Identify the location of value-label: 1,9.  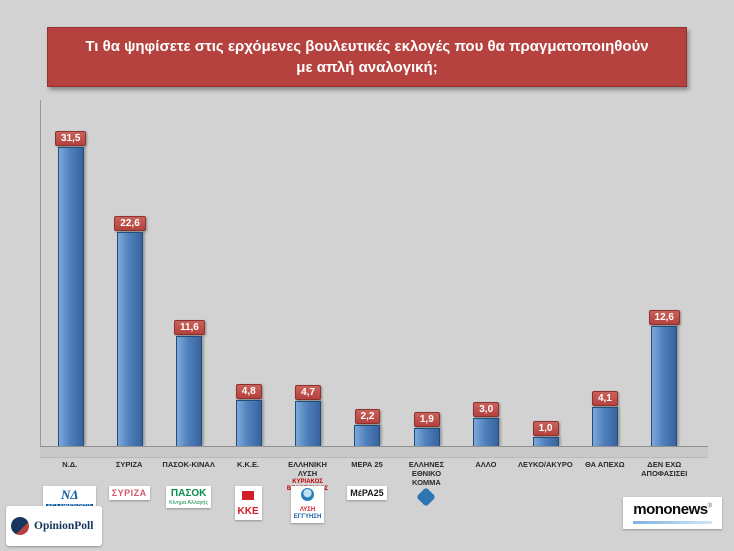
(426, 419).